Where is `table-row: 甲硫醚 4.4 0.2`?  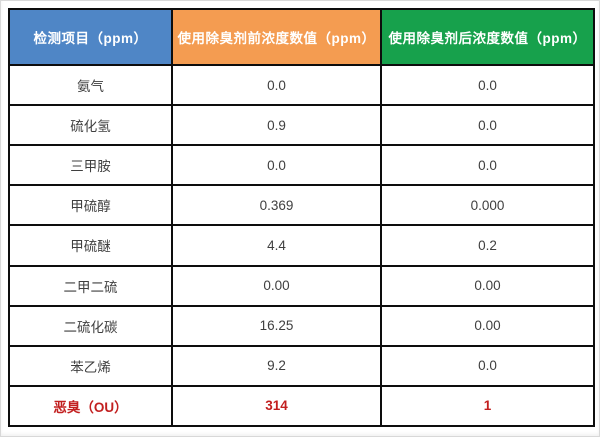
table-row: 甲硫醚 4.4 0.2 is located at coordinates (301, 245).